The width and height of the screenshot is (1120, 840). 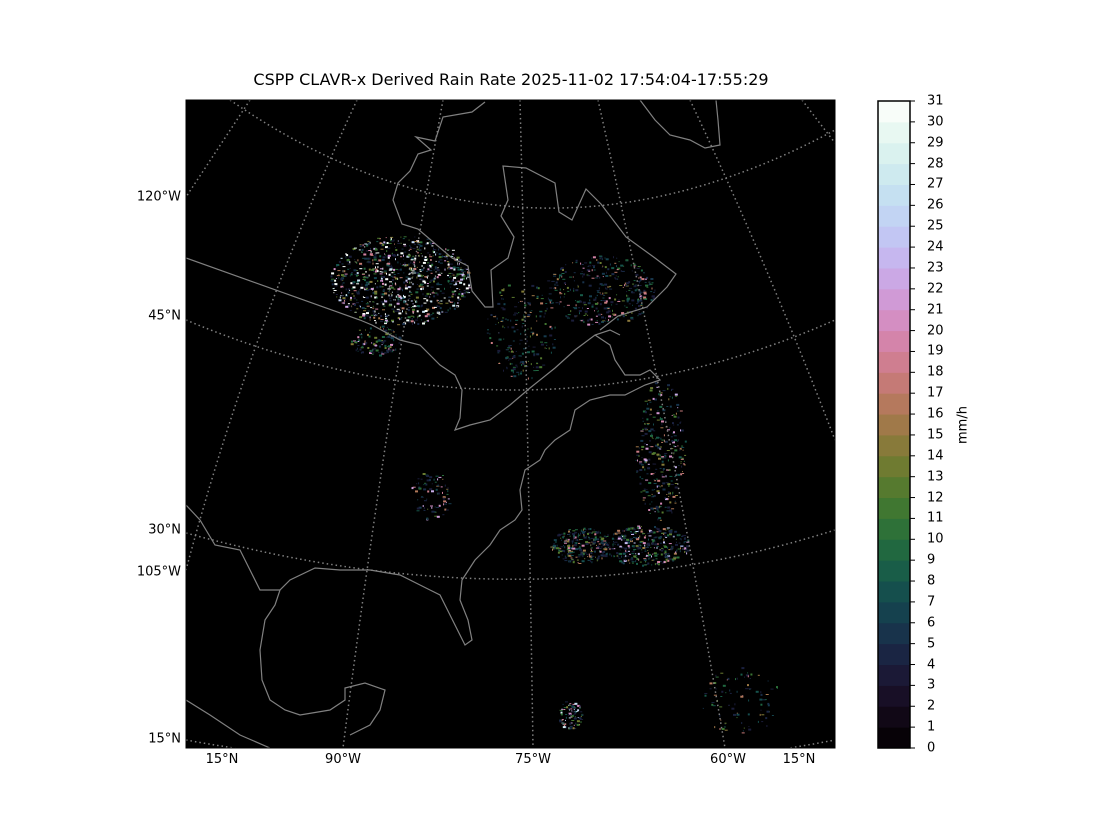 What do you see at coordinates (935, 351) in the screenshot?
I see `colorbar-tick-label: 19` at bounding box center [935, 351].